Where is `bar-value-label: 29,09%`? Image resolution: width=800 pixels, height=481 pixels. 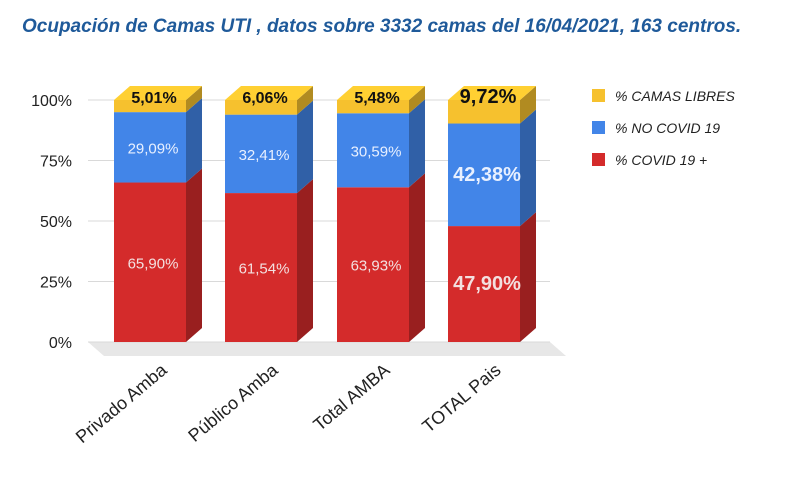
bar-value-label: 29,09% is located at coordinates (153, 148).